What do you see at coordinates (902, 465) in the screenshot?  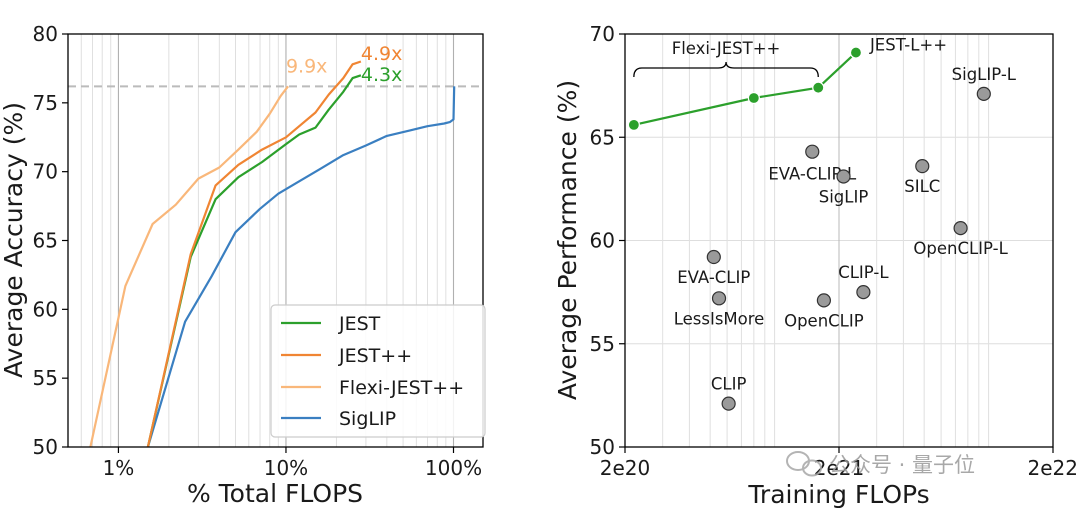 I see `watermark-text: 公众号 · 量子位` at bounding box center [902, 465].